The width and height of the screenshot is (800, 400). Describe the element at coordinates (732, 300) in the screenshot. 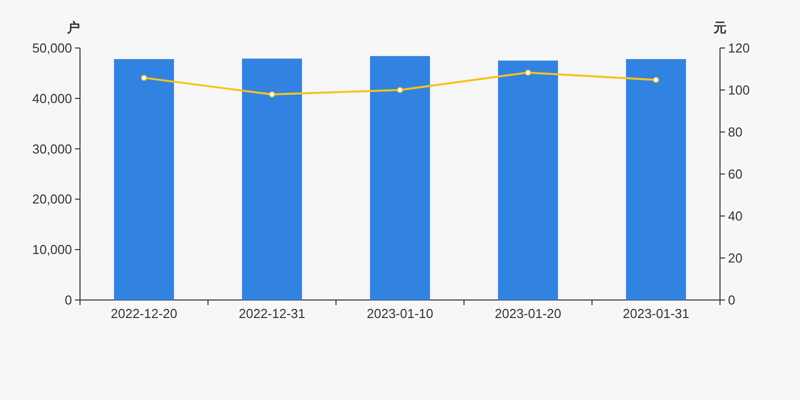

I see `y2-tick-label: 0` at that location.